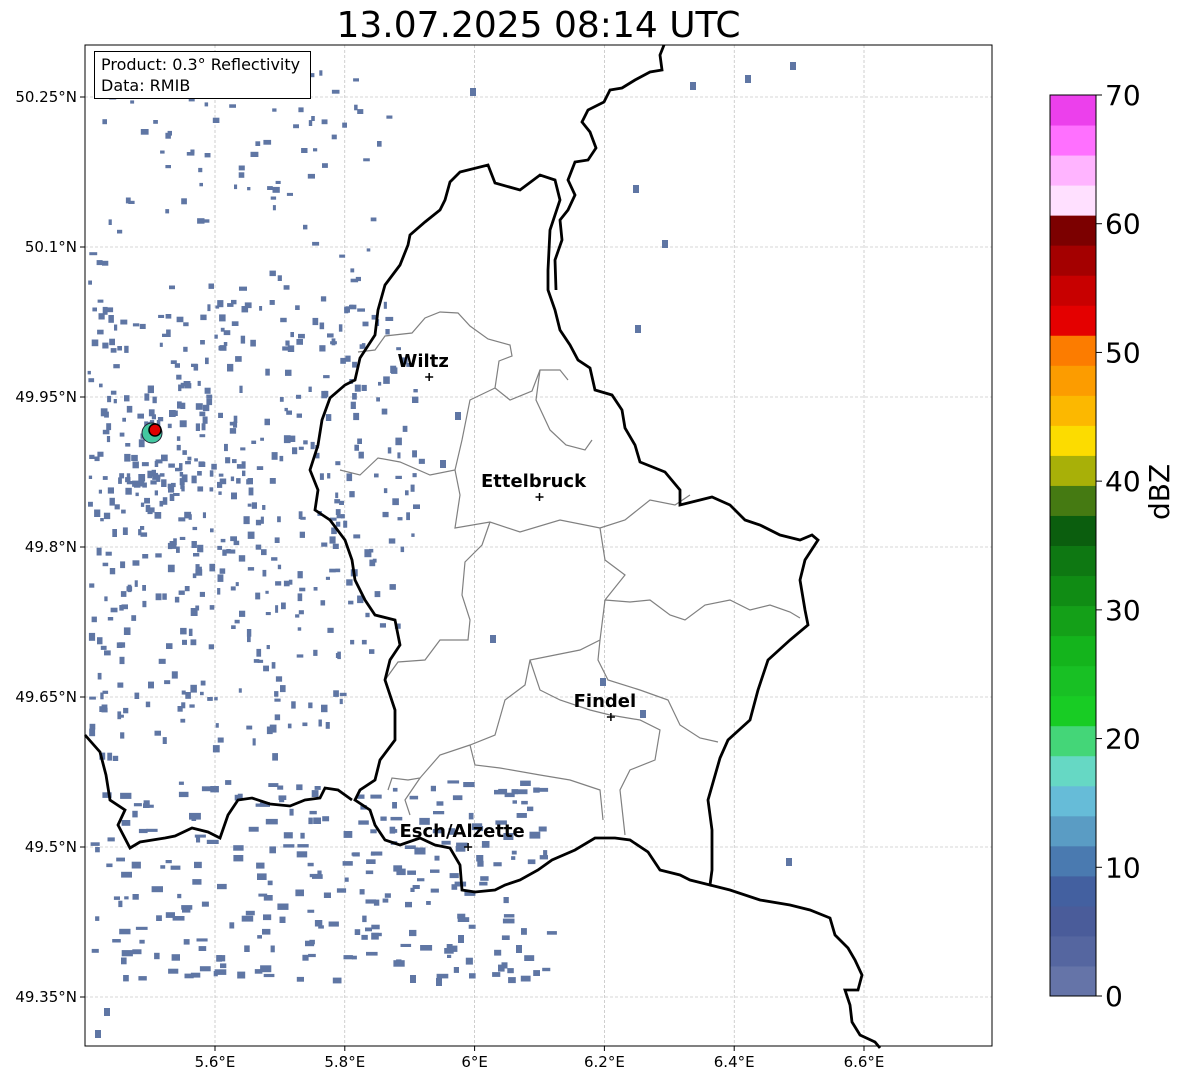 The width and height of the screenshot is (1184, 1085). Describe the element at coordinates (46, 97) in the screenshot. I see `y-tick-label: 50.25°N` at that location.